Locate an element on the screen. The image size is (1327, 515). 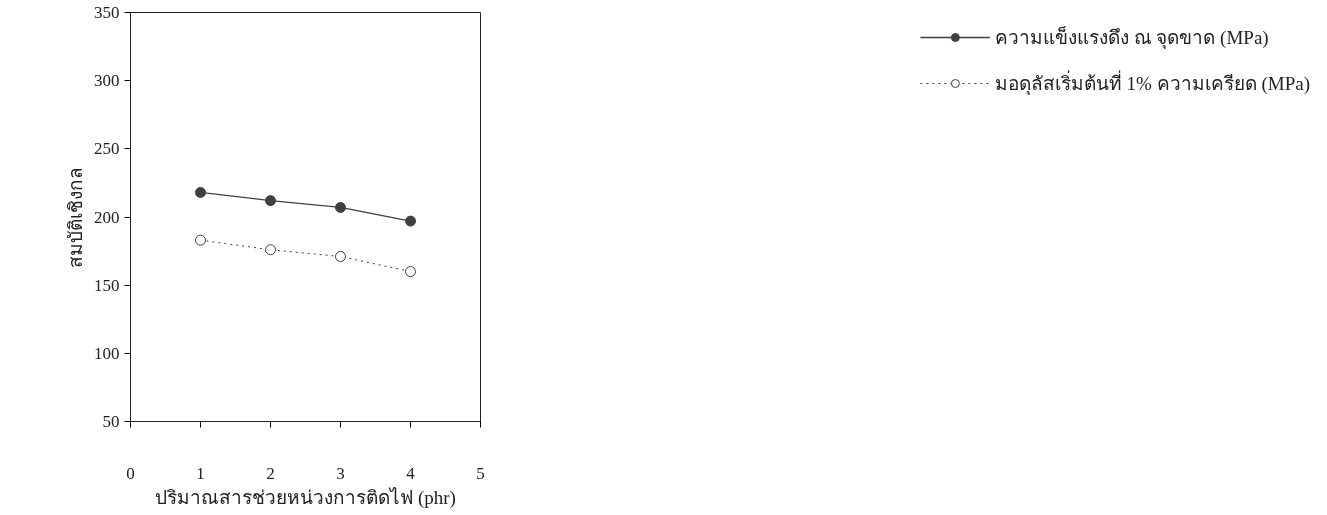
x-tick-label: 2 is located at coordinates (270, 473).